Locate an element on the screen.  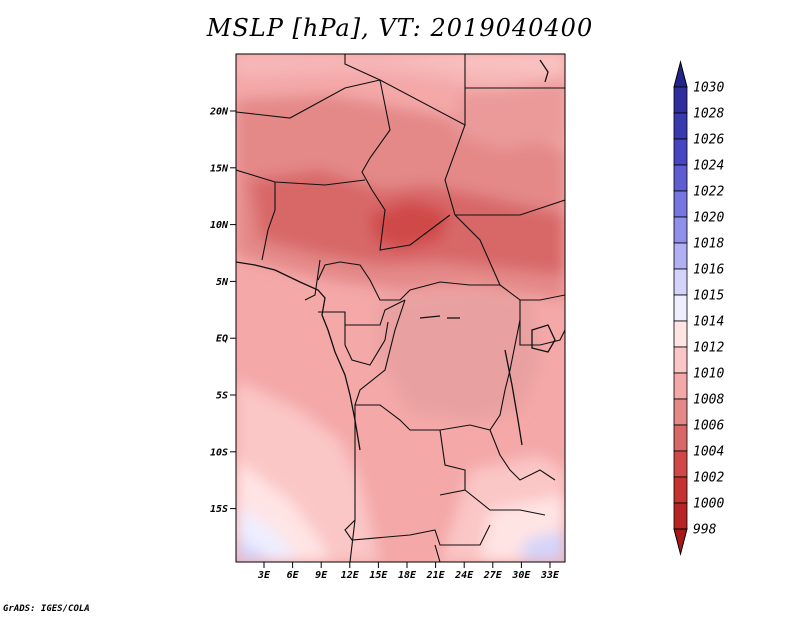
lat-tick-label: 20N is located at coordinates (219, 112).